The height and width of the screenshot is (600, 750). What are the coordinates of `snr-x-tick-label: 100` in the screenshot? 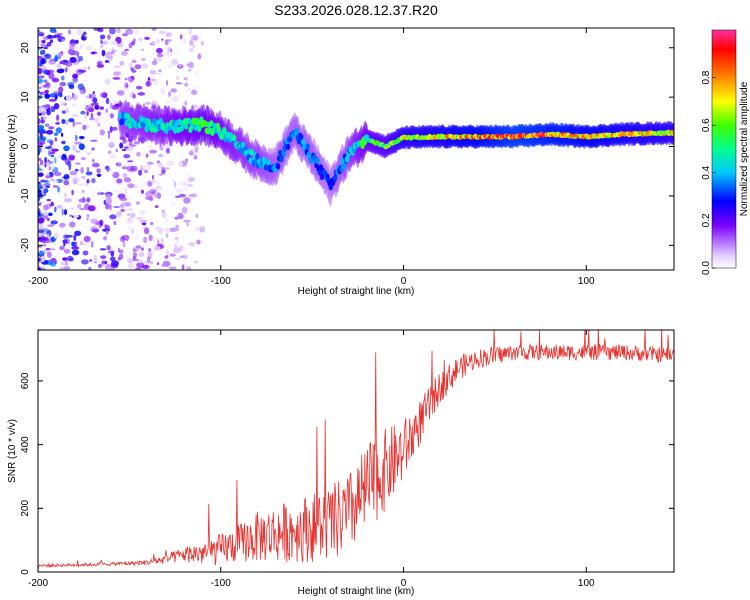 It's located at (586, 583).